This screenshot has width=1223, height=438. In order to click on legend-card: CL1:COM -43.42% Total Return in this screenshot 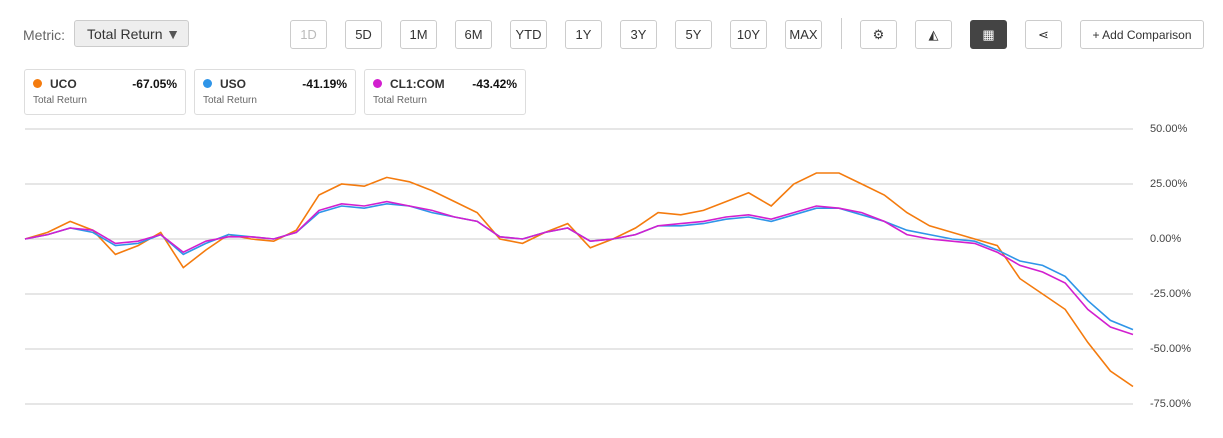, I will do `click(445, 92)`.